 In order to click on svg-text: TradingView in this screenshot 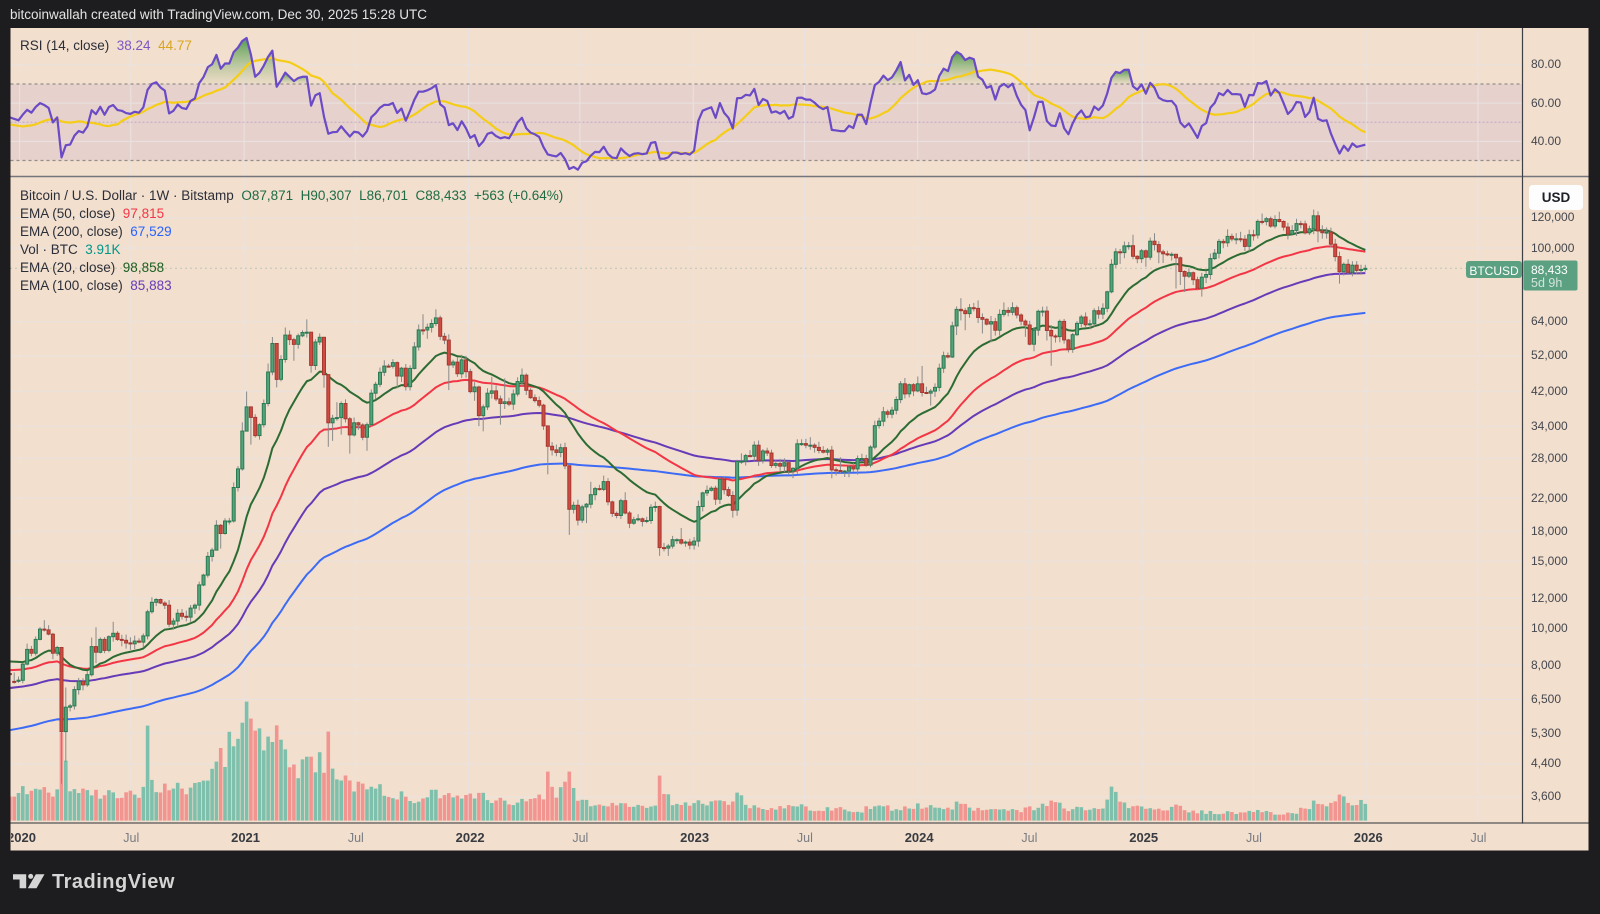, I will do `click(113, 882)`.